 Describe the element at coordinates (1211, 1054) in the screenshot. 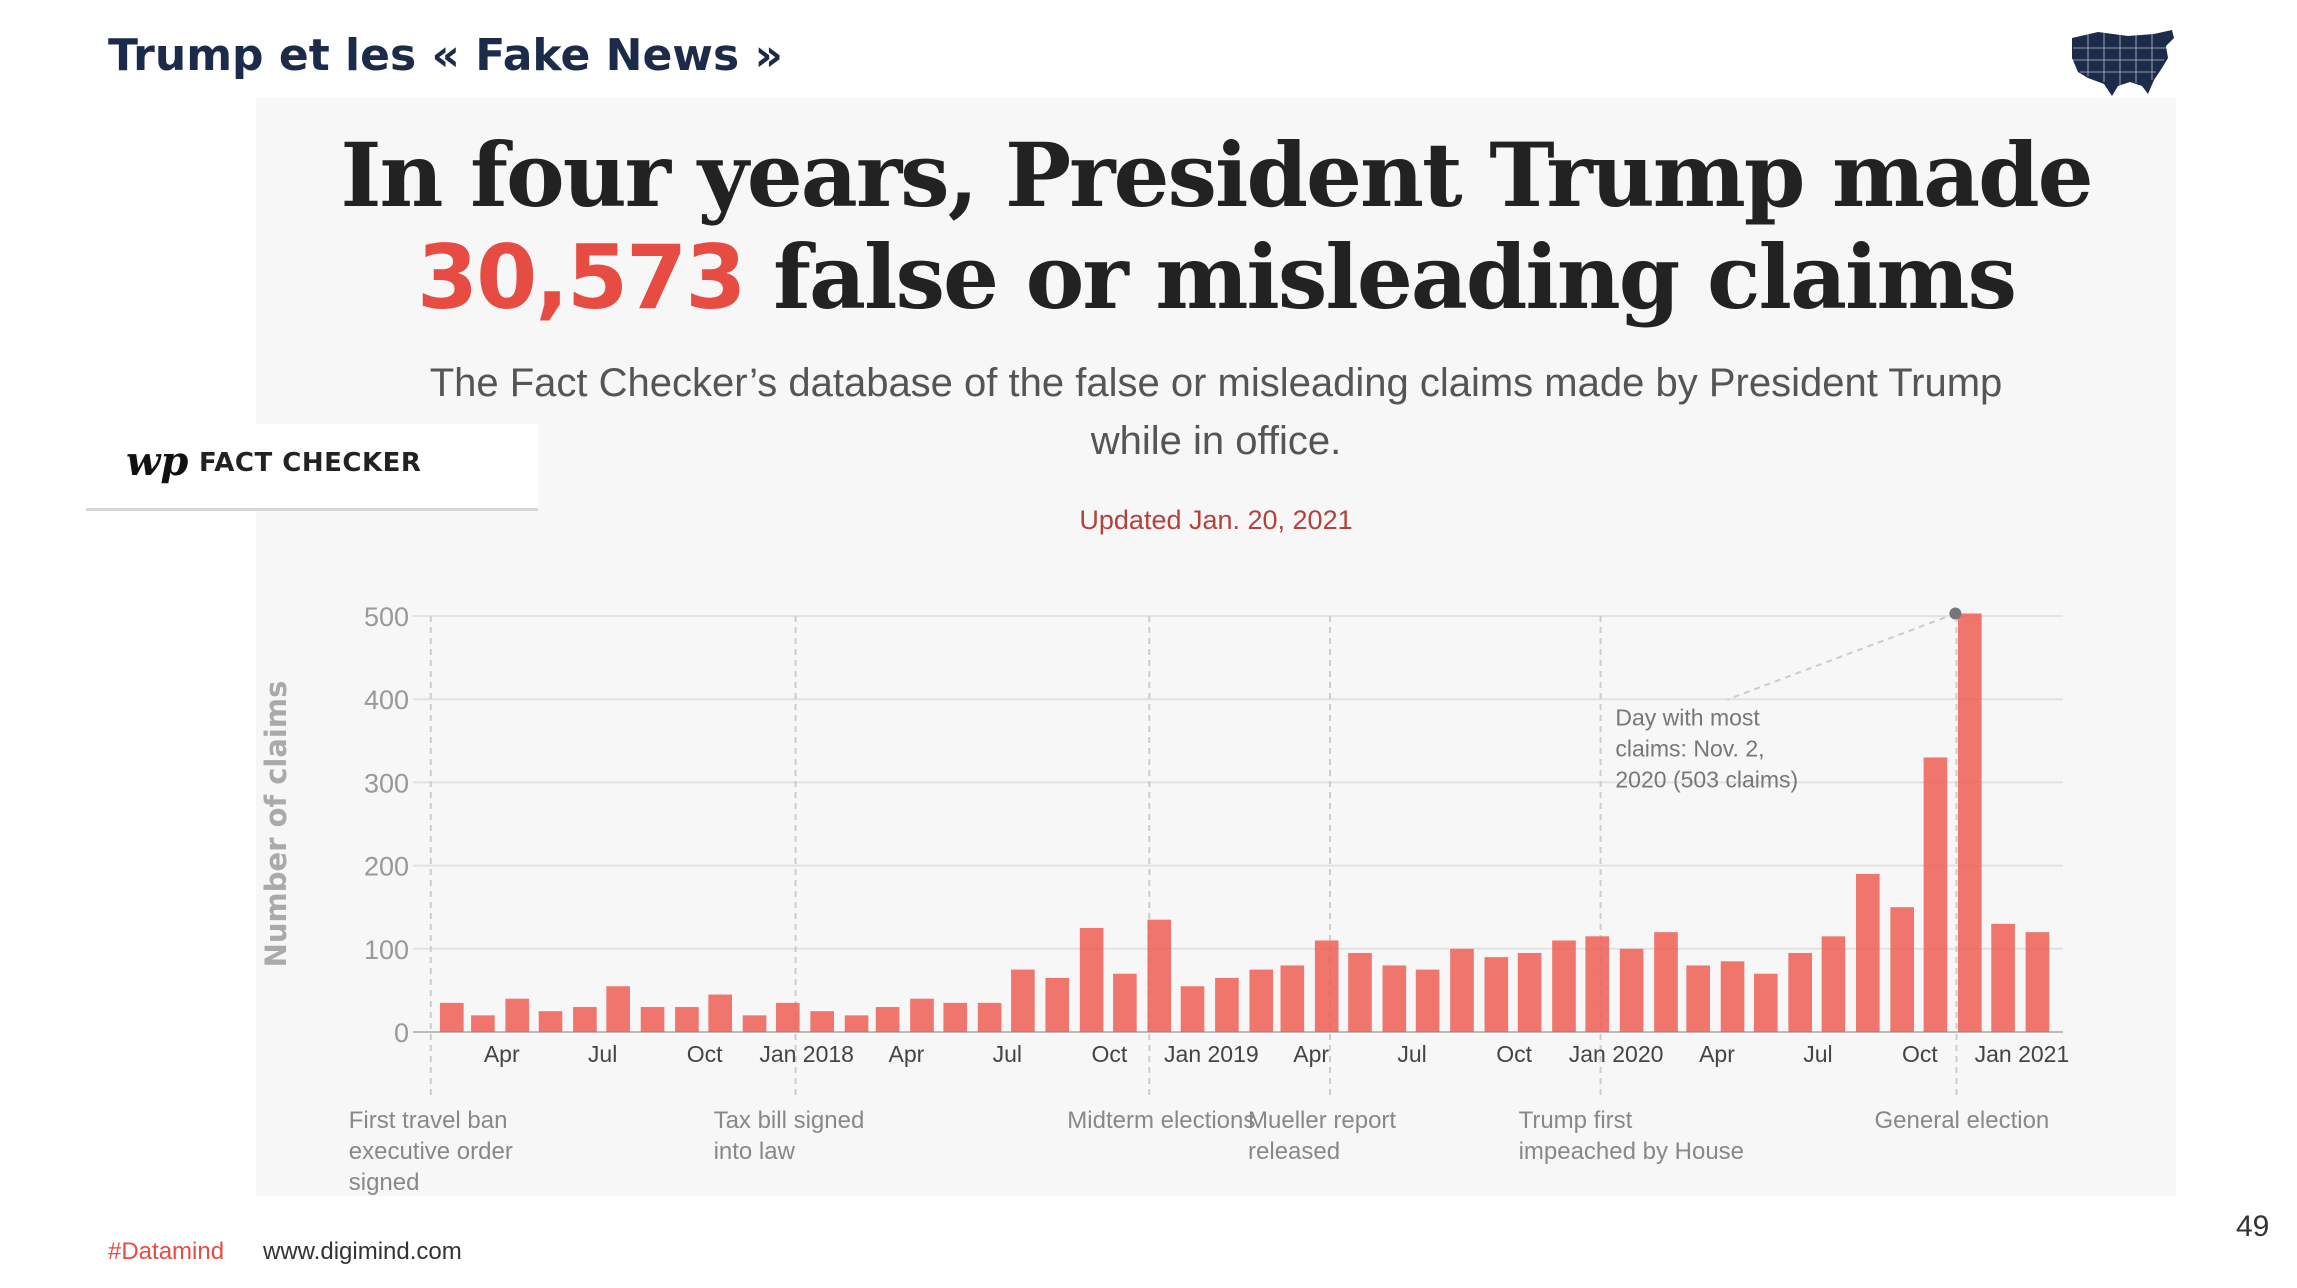

I see `x-tick-label: Jan 2019` at that location.